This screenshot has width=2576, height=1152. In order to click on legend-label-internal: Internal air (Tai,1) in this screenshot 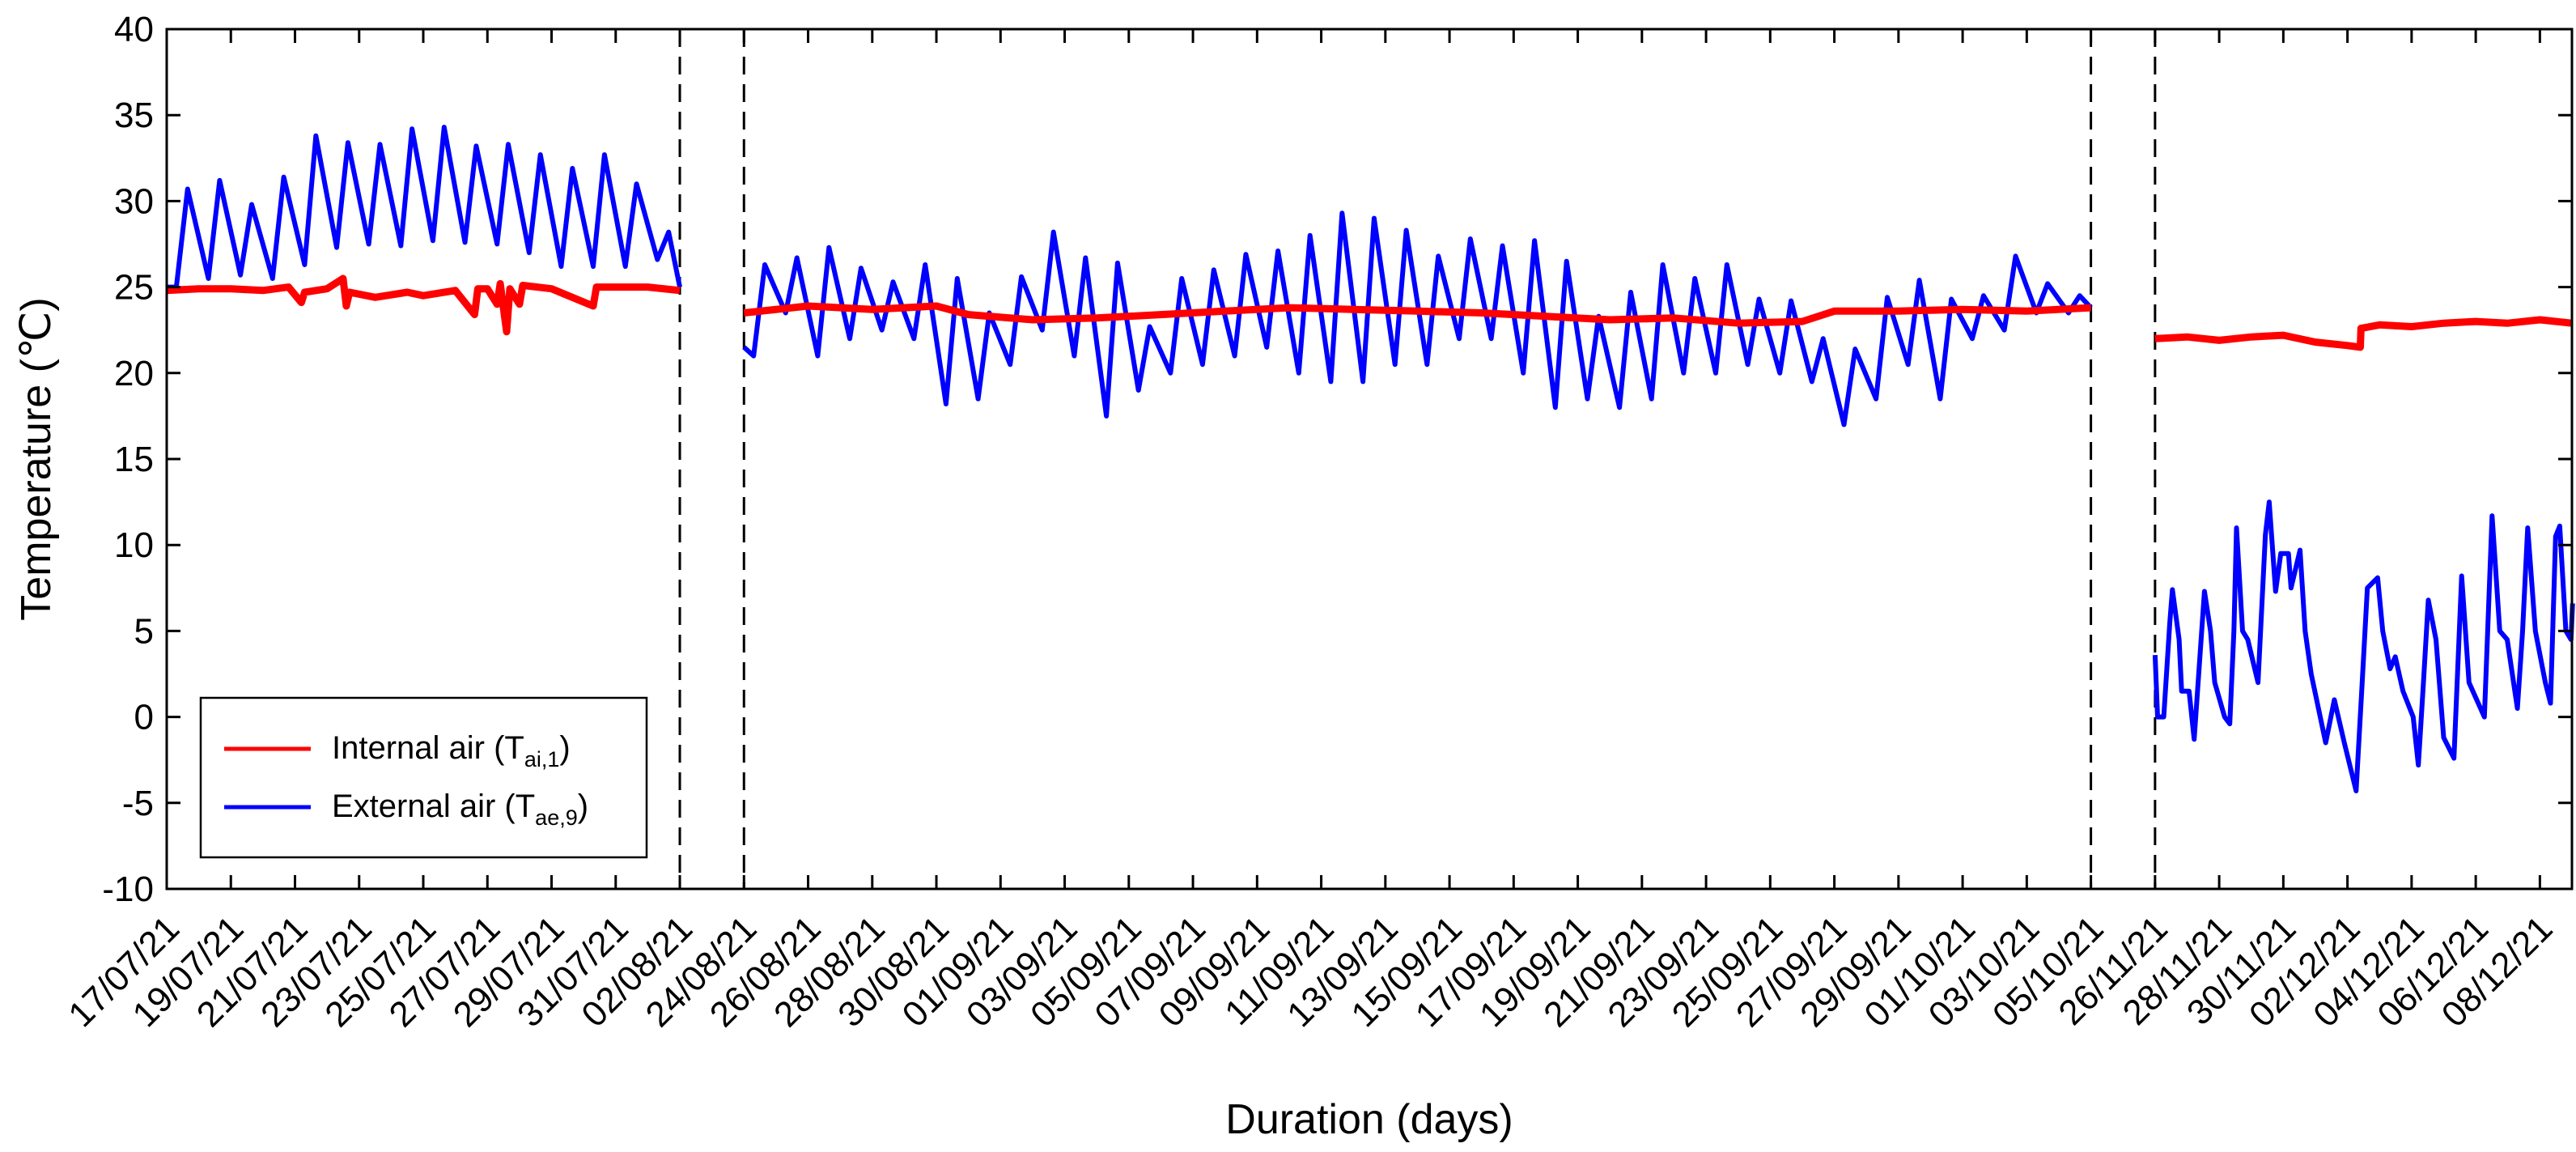, I will do `click(451, 751)`.